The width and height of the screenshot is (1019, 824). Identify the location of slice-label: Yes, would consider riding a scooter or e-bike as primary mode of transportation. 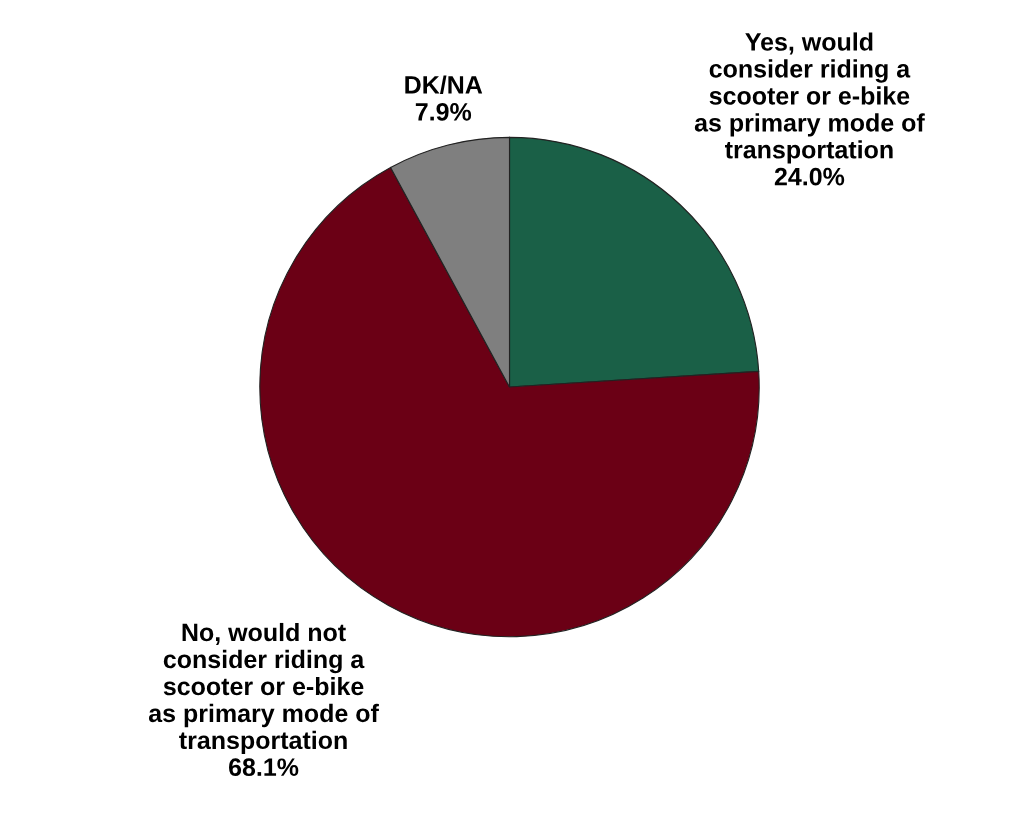
(809, 98).